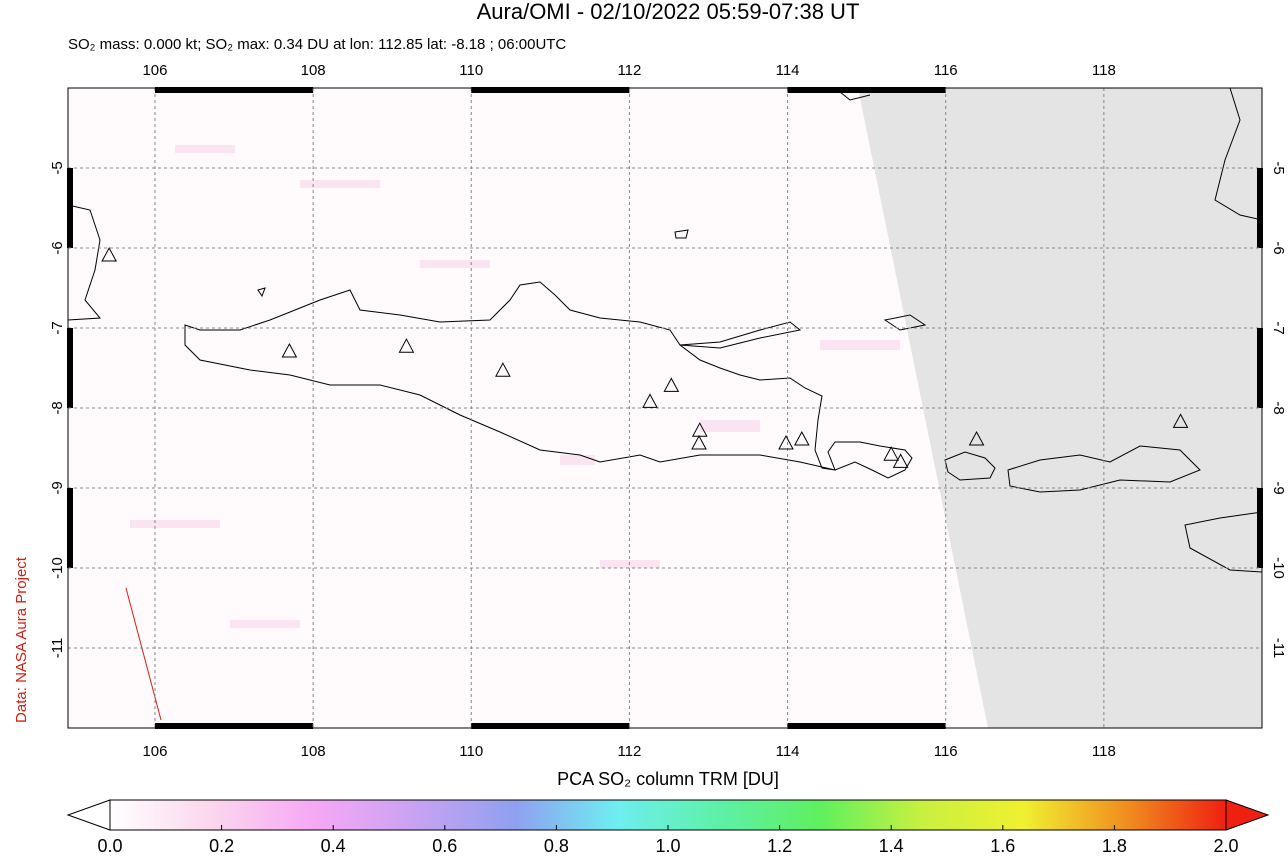 This screenshot has width=1288, height=860. Describe the element at coordinates (1225, 845) in the screenshot. I see `colorbar-tick-label: 2.0` at that location.